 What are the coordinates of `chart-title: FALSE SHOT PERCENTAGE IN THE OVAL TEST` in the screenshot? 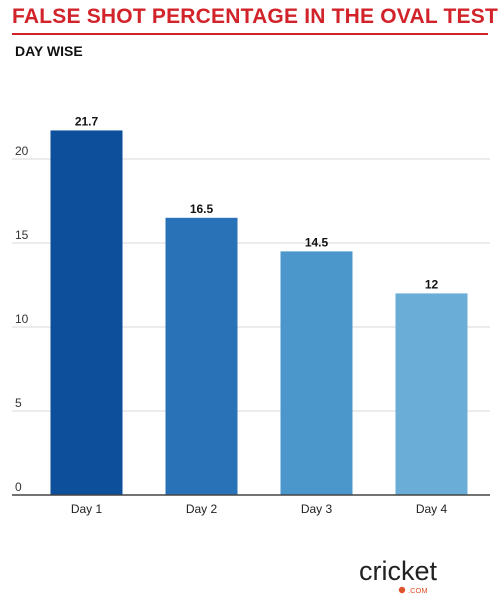 It's located at (255, 16).